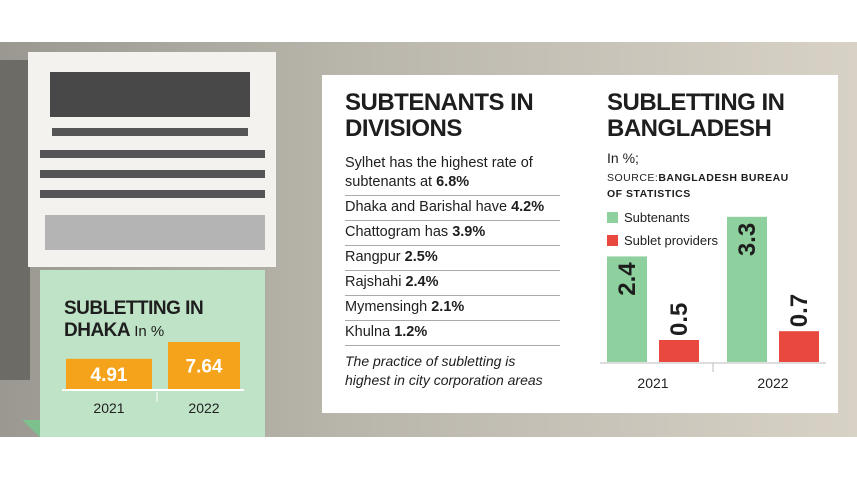 The image size is (857, 482). Describe the element at coordinates (439, 115) in the screenshot. I see `divisions-title: SUBTENANTS IN DIVISIONS` at that location.